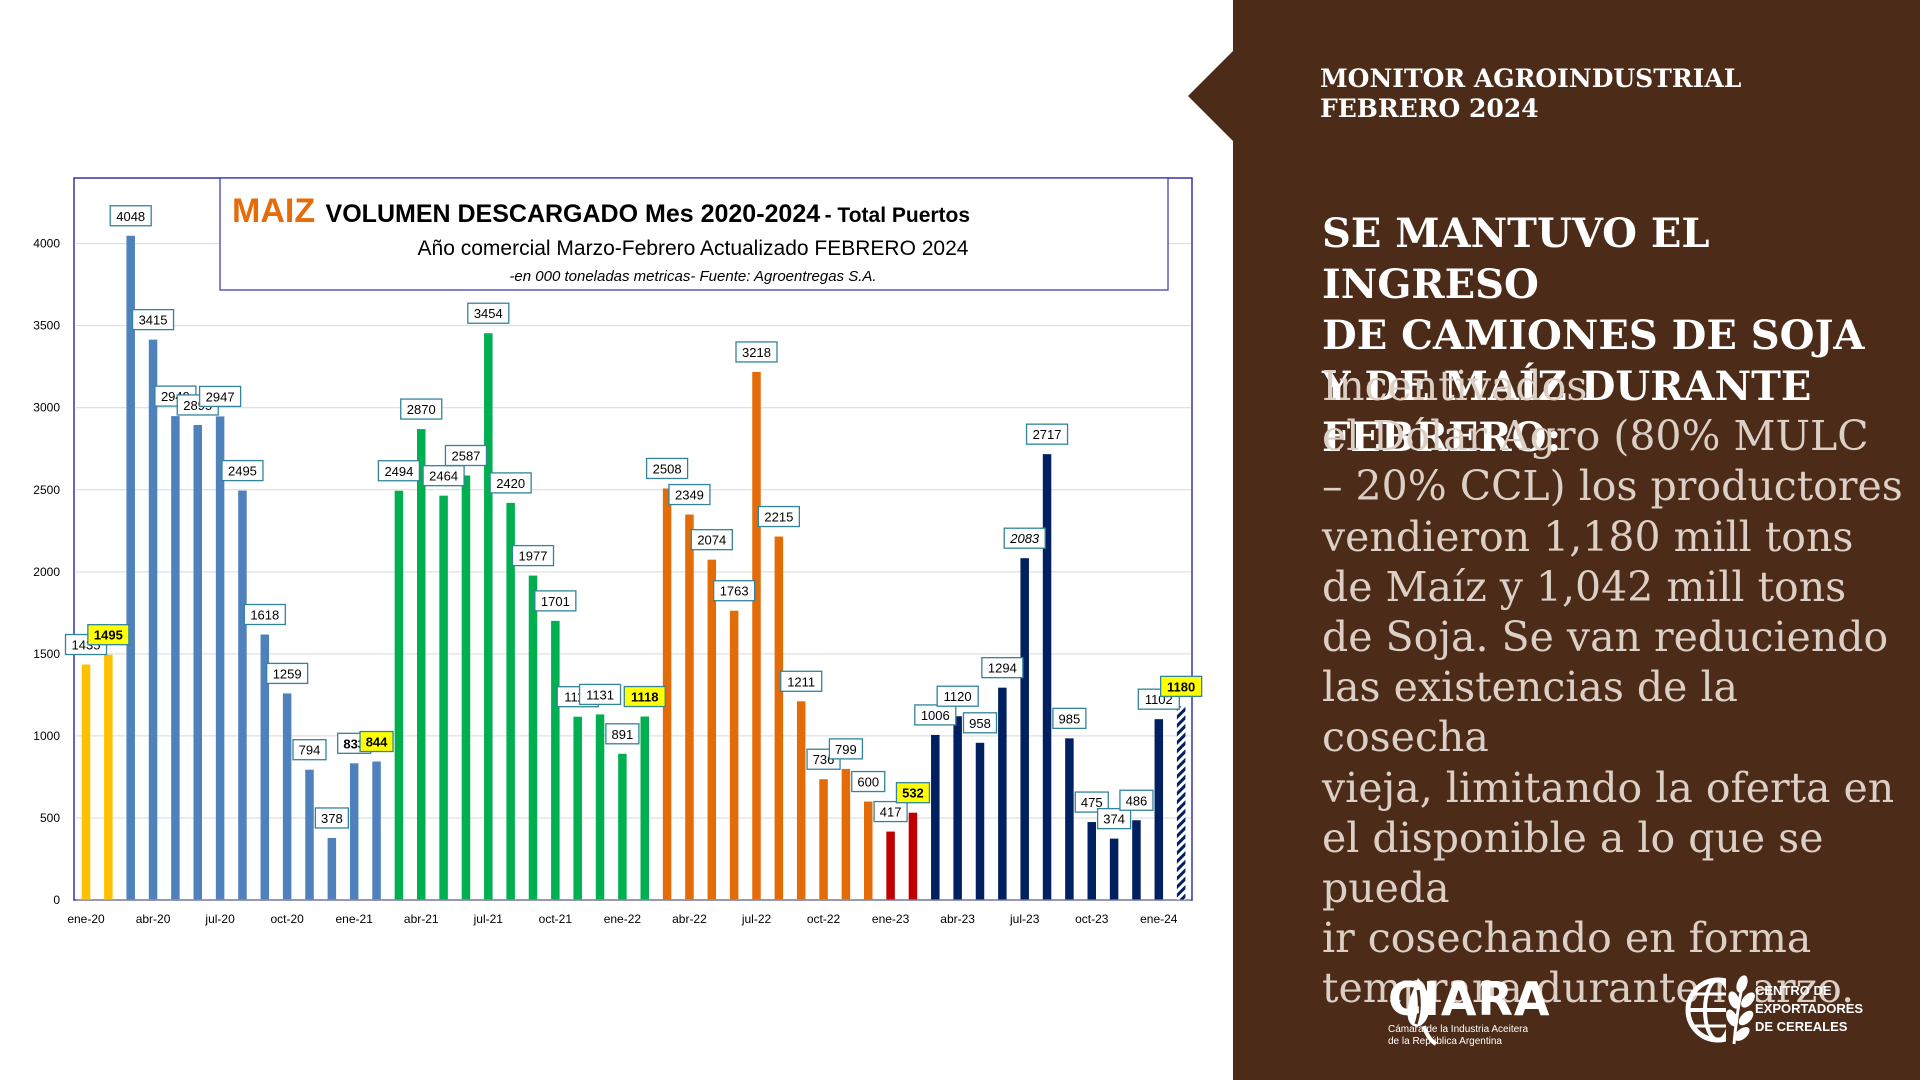 This screenshot has width=1920, height=1080. Describe the element at coordinates (46, 654) in the screenshot. I see `y-tick-label: 1500` at that location.